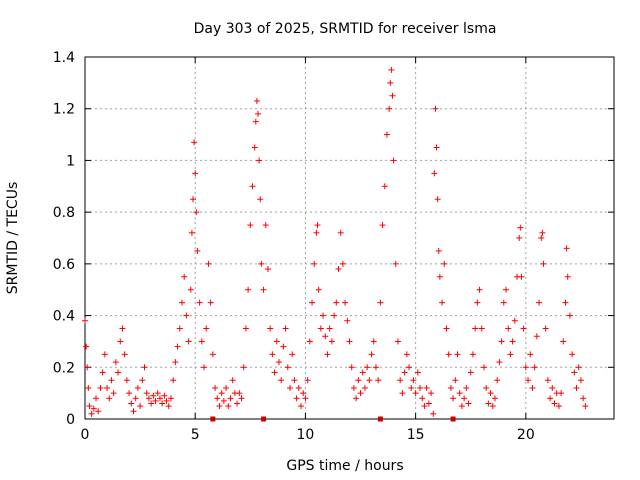 This screenshot has width=640, height=480. Describe the element at coordinates (333, 419) in the screenshot. I see `baseline-markers` at that location.